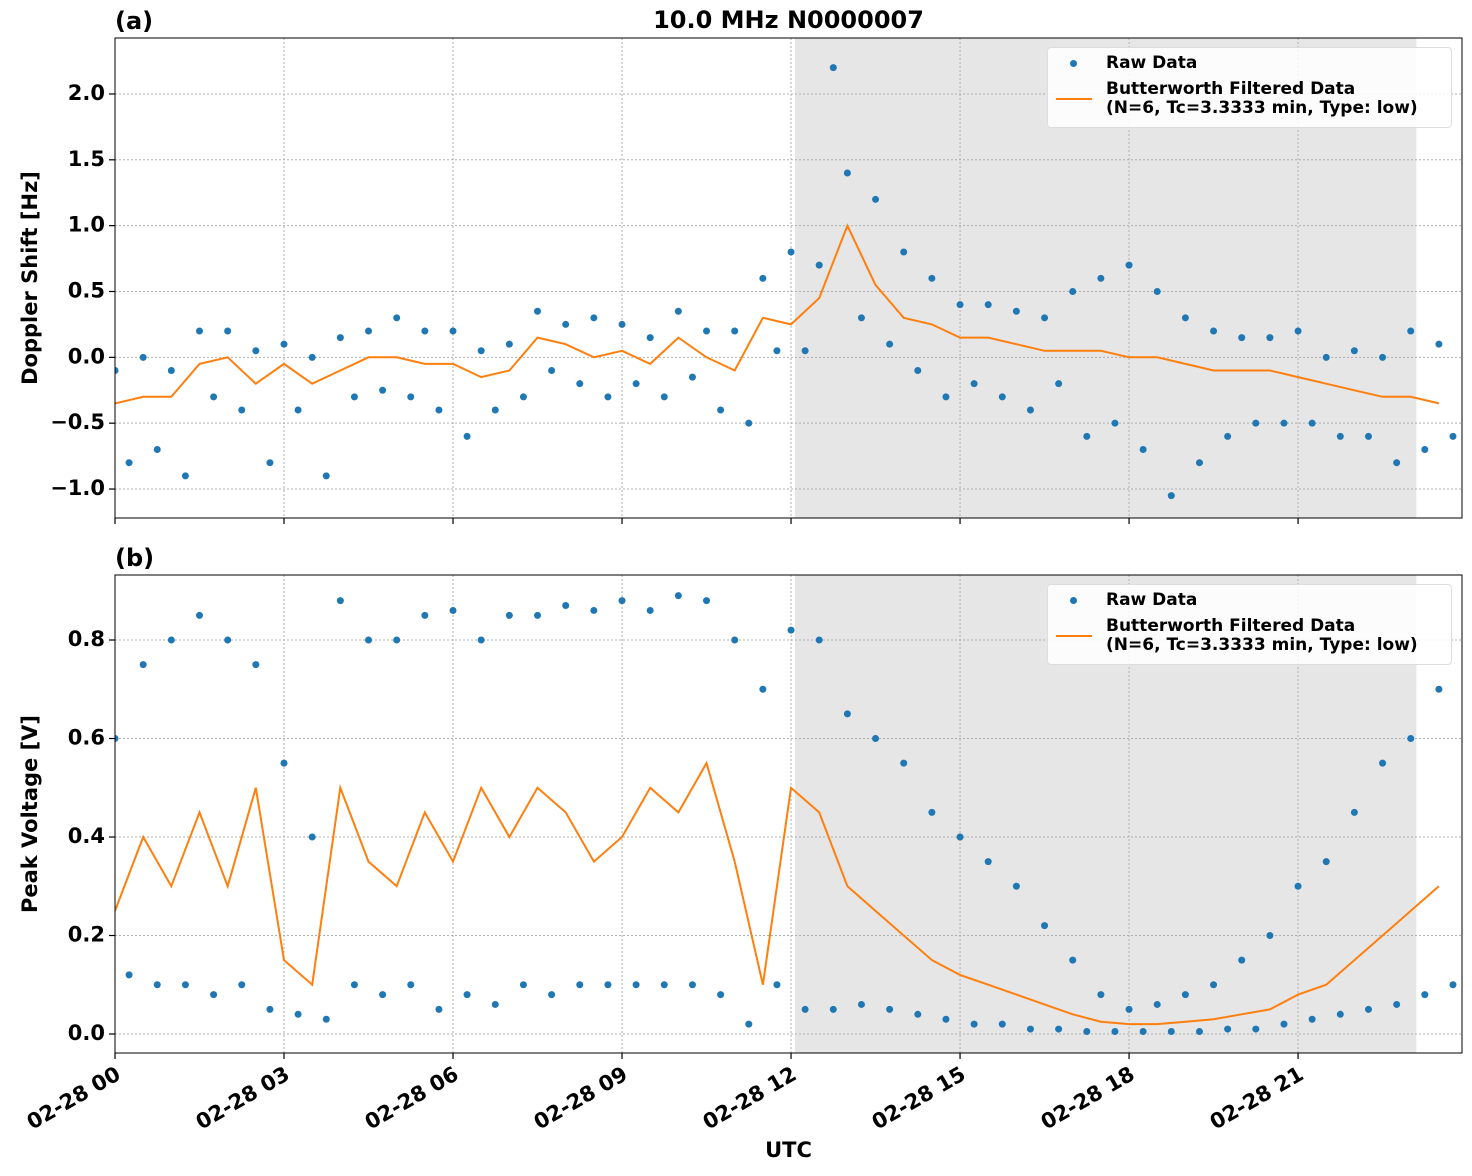  What do you see at coordinates (86, 93) in the screenshot?
I see `y-tick-label: 2.0` at bounding box center [86, 93].